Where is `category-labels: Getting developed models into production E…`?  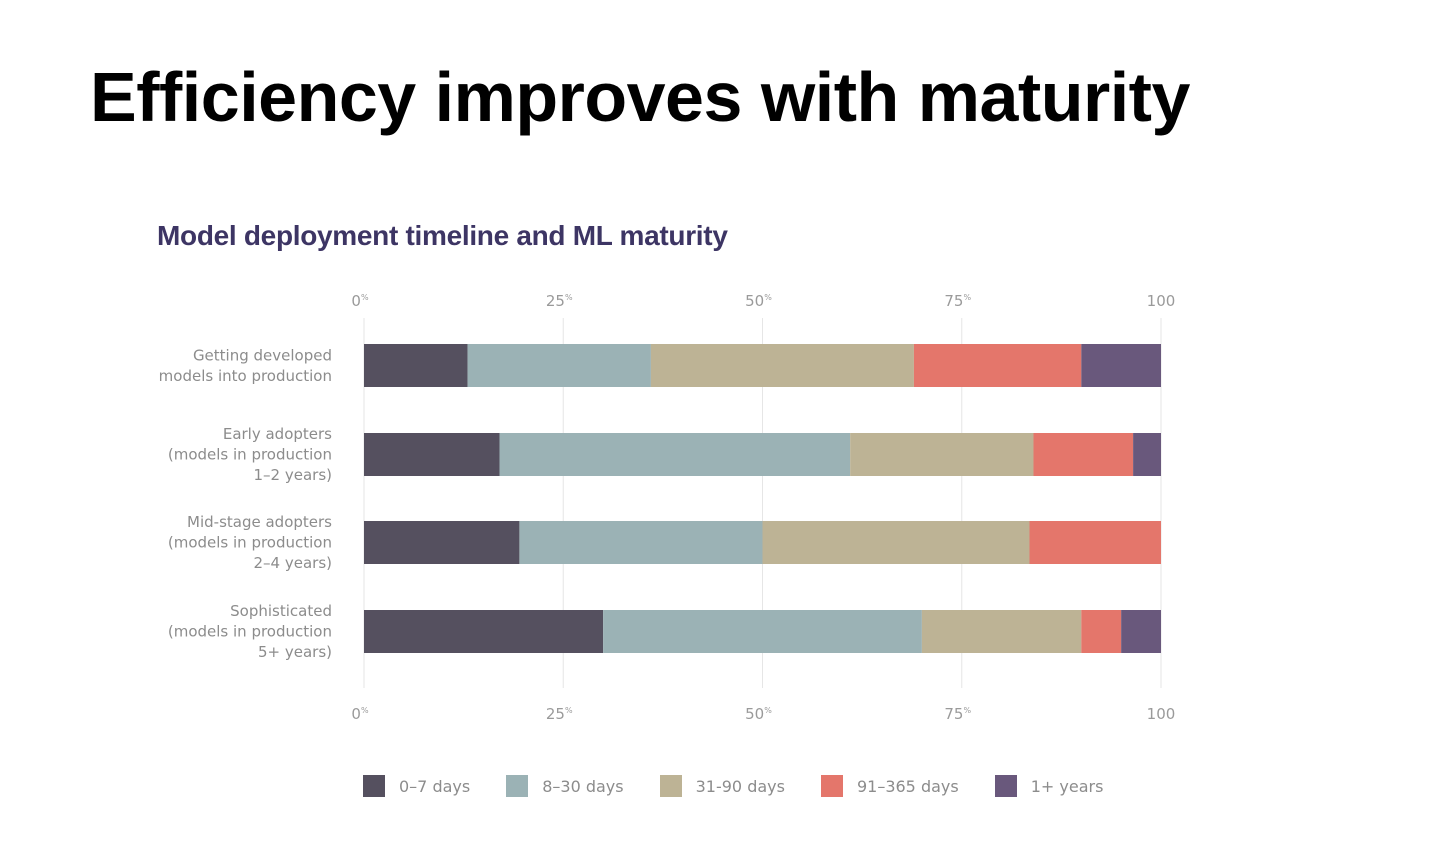 category-labels: Getting developed models into production E… is located at coordinates (246, 503).